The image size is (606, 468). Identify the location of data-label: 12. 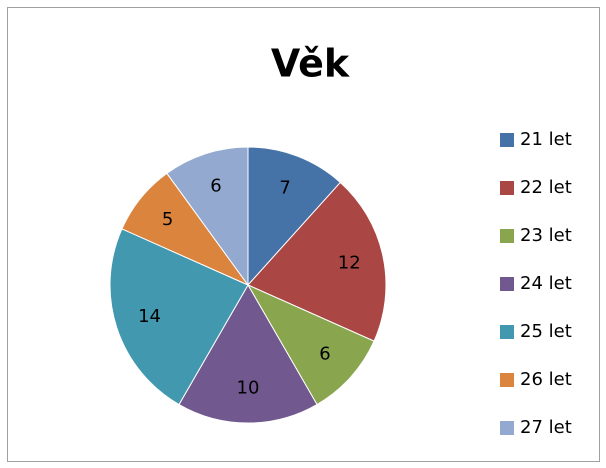
(349, 262).